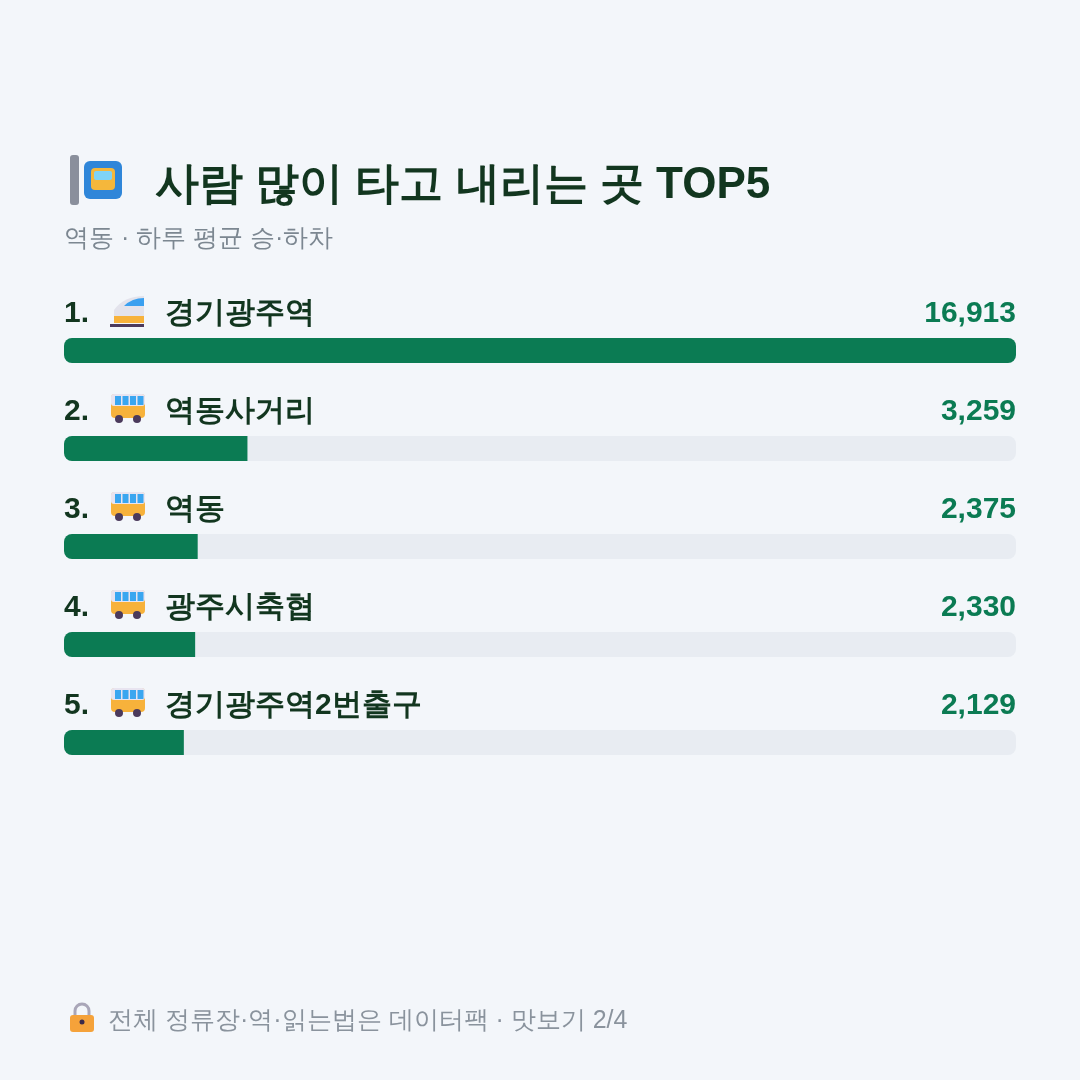  I want to click on annotation: 4., so click(77, 605).